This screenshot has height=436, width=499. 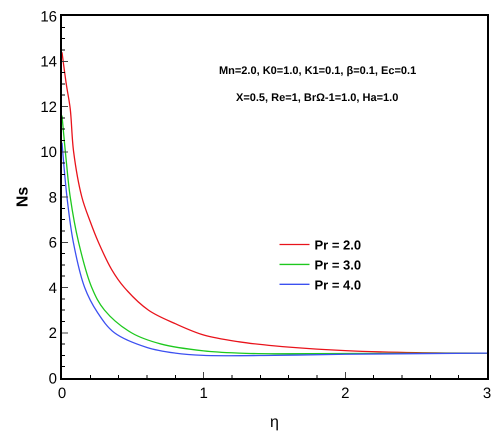 I want to click on x-tick-label: 3, so click(x=487, y=393).